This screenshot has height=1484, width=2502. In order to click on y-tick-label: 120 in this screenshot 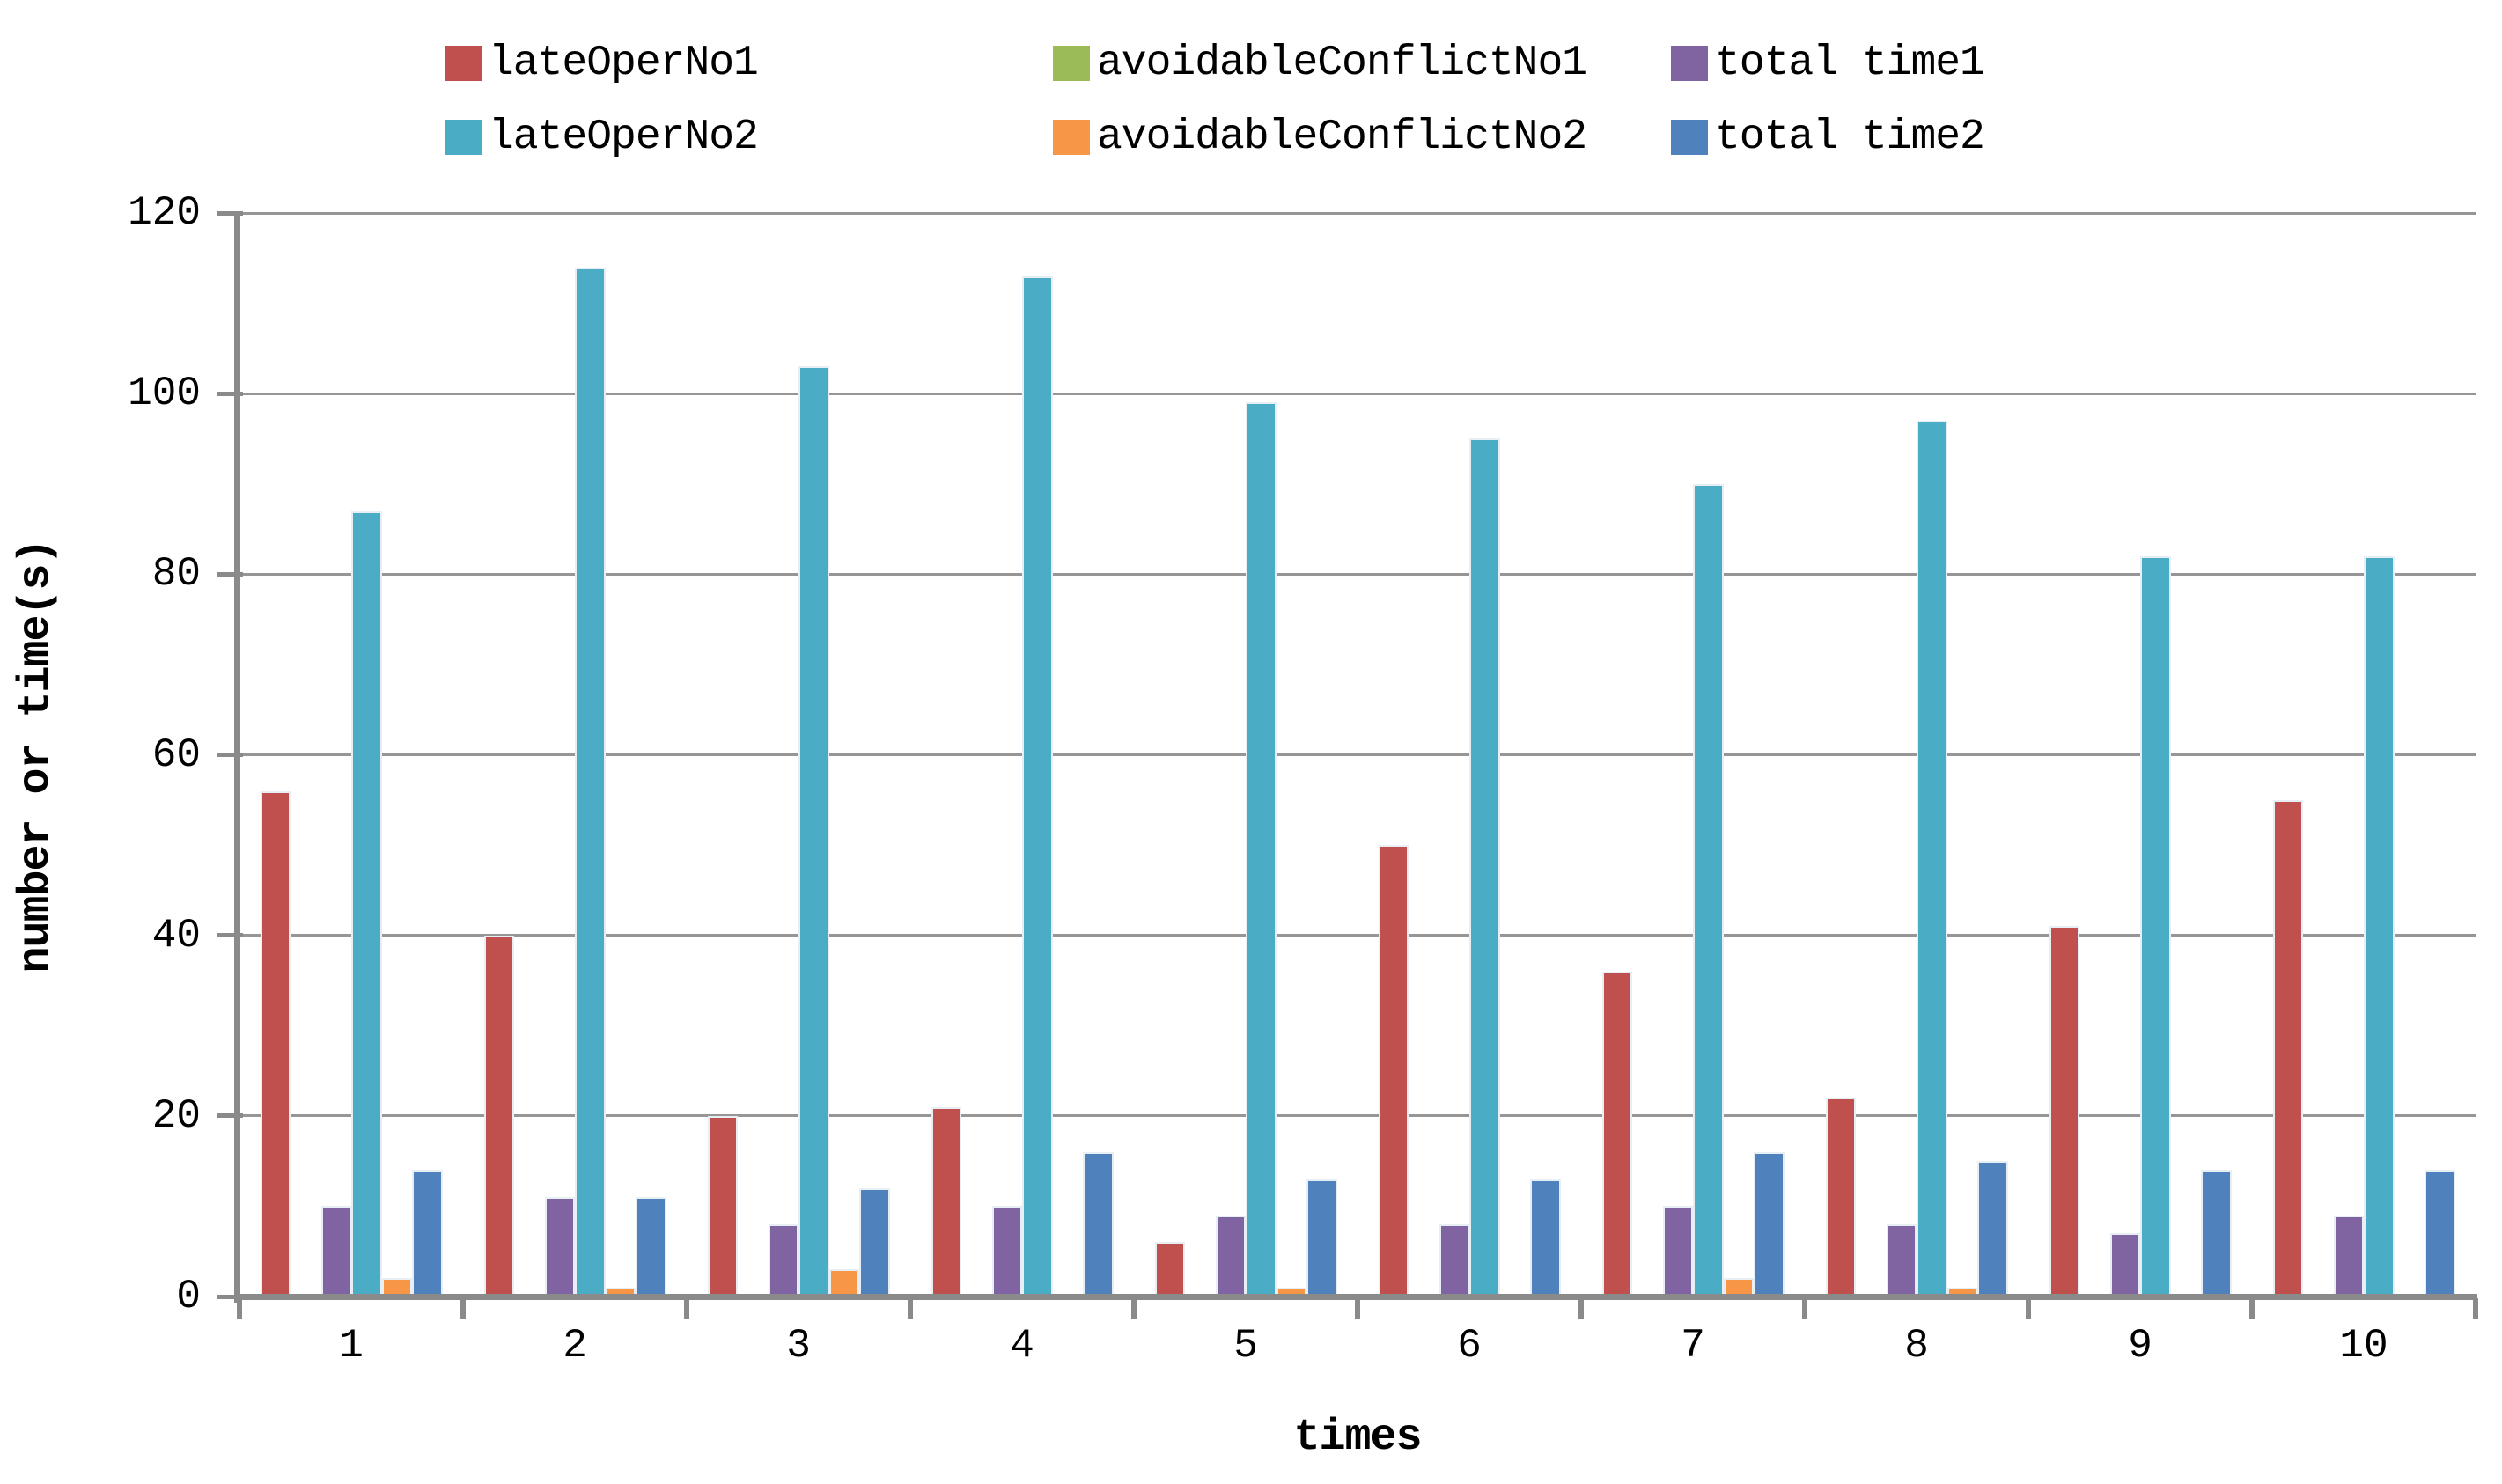, I will do `click(165, 213)`.